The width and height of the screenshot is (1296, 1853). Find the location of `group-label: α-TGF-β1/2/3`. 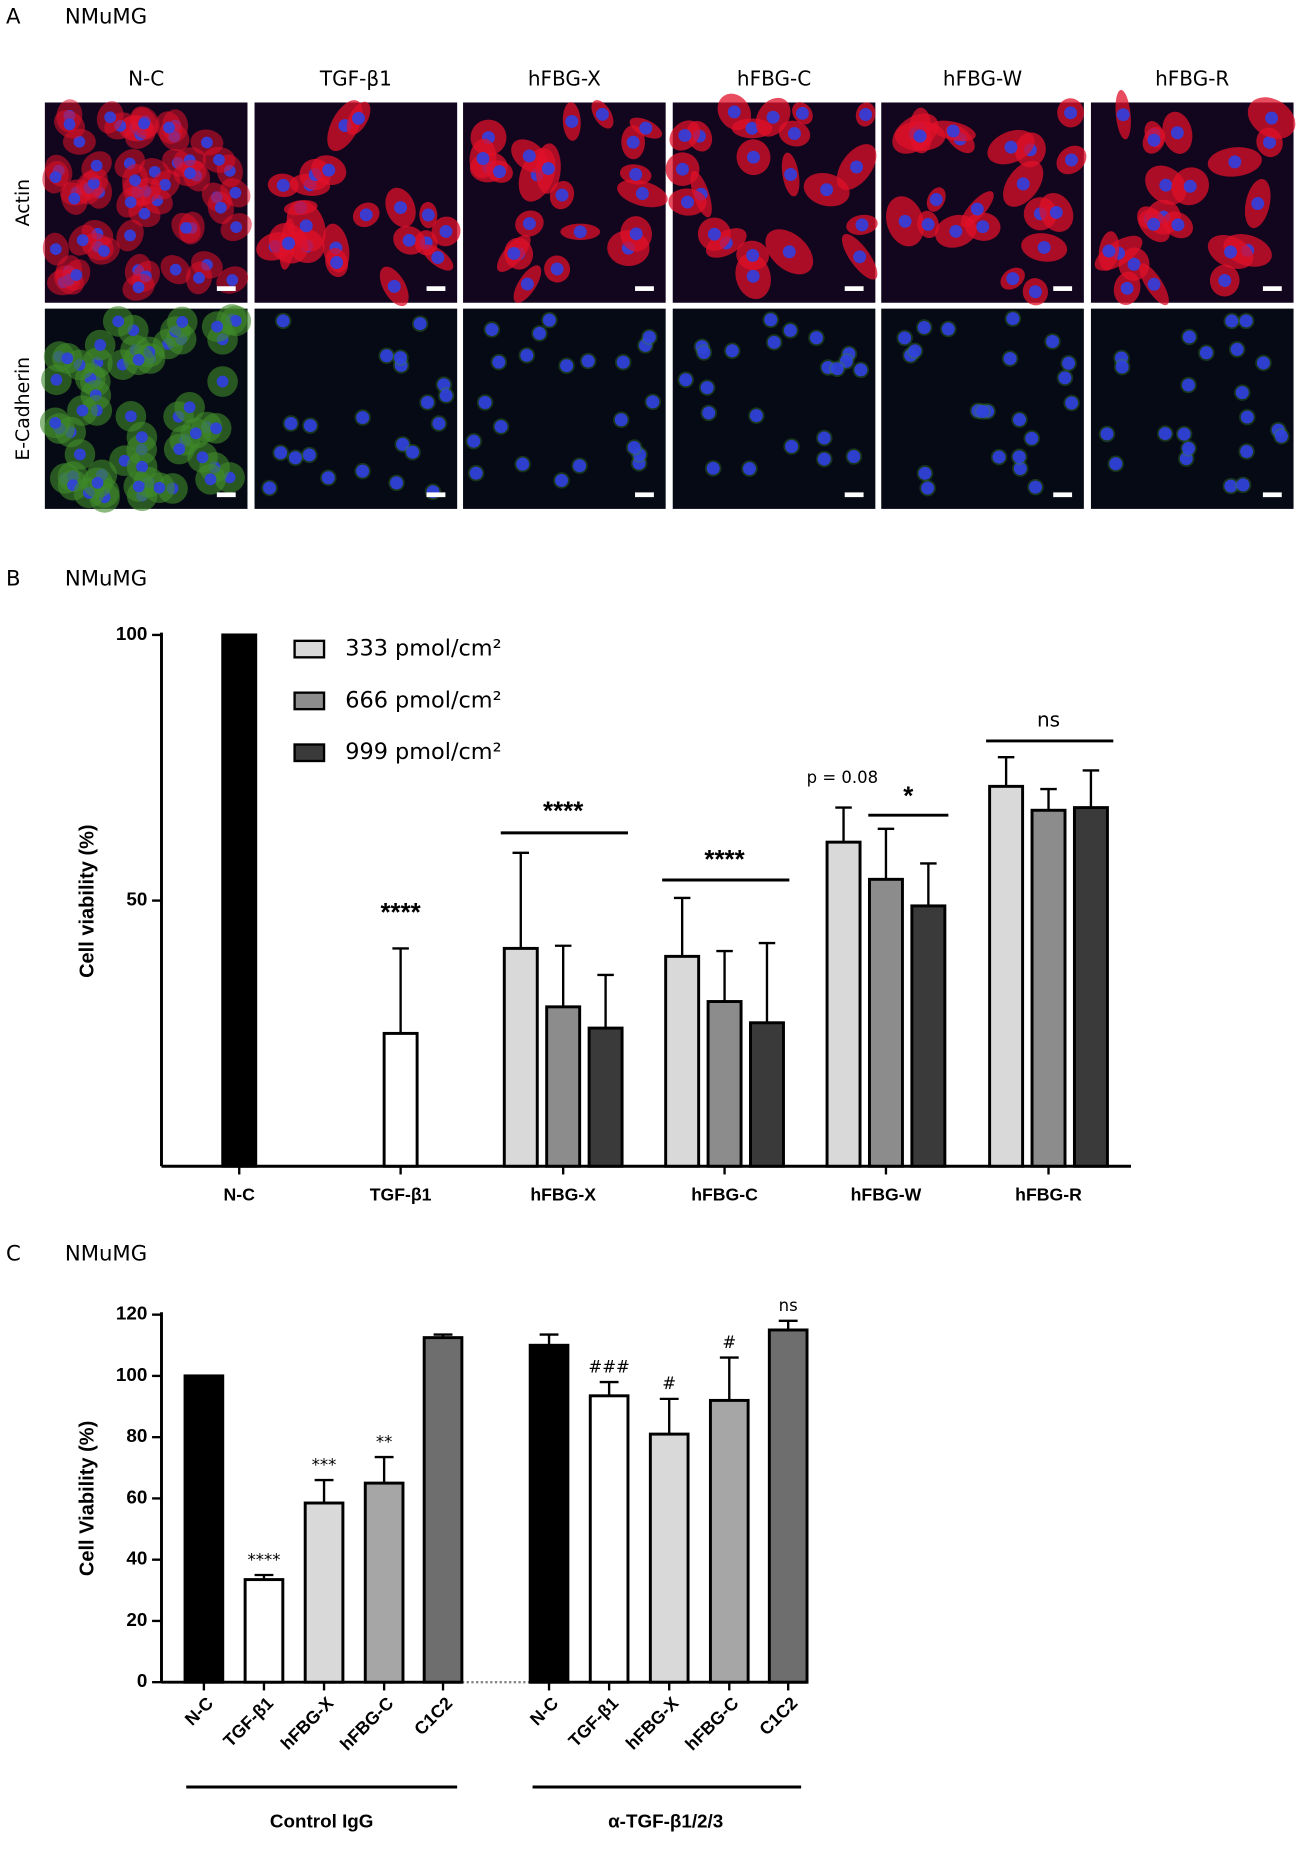

group-label: α-TGF-β1/2/3 is located at coordinates (665, 1820).